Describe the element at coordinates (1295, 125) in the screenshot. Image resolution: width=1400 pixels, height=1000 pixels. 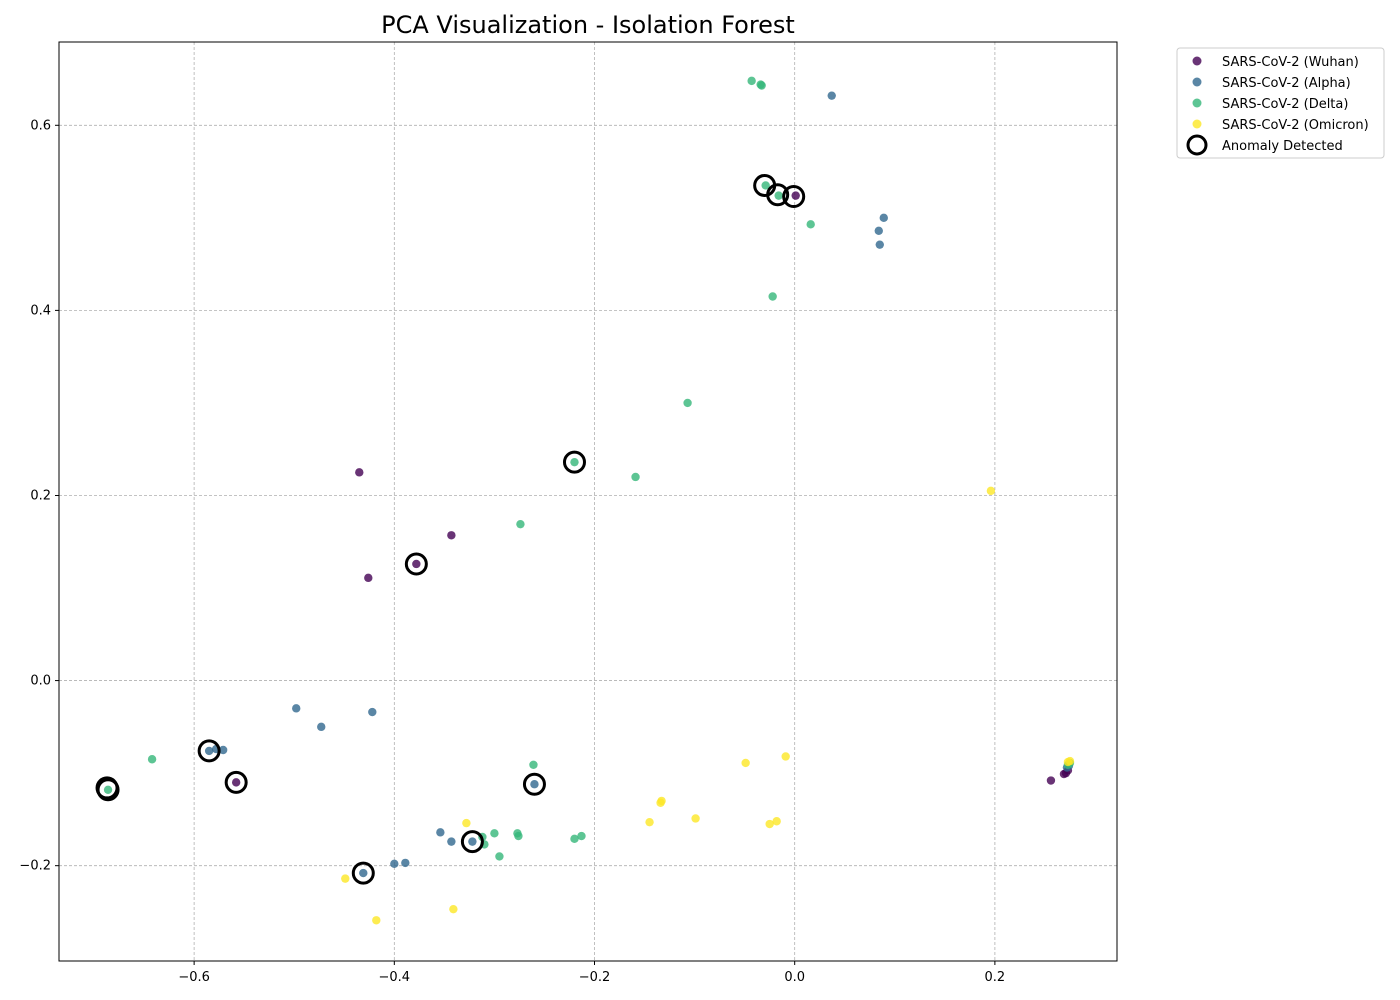
I see `legend-label: SARS-CoV-2 (Omicron)` at that location.